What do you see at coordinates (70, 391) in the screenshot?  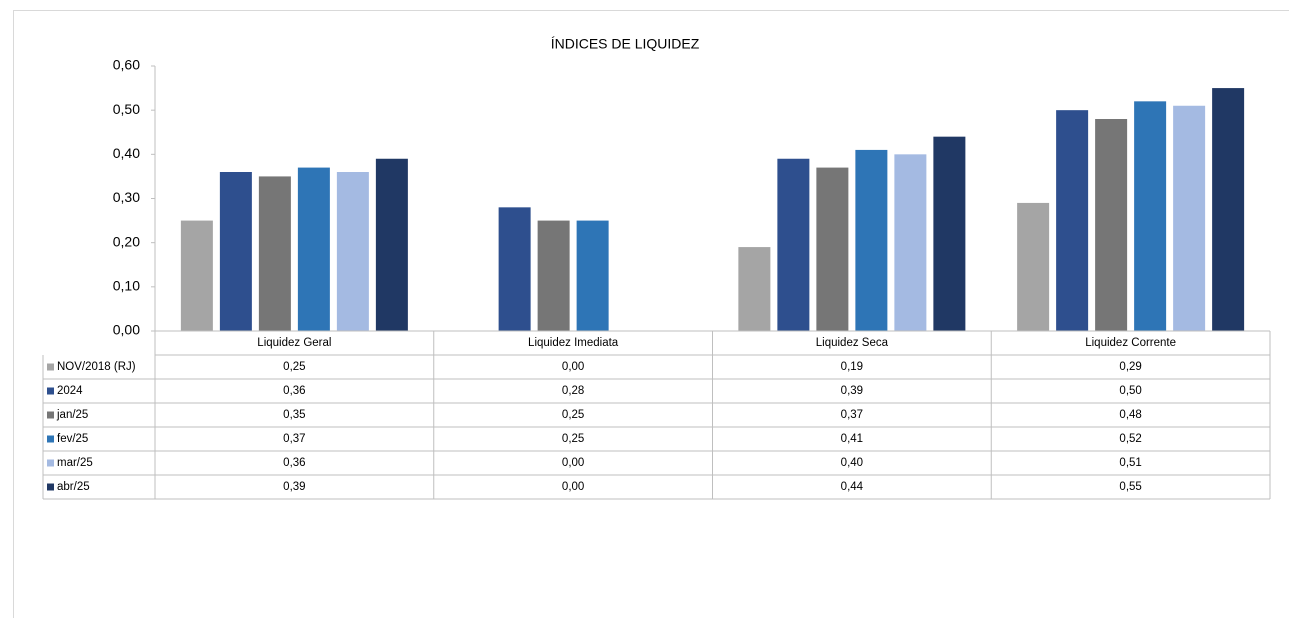 I see `legend-label: 2024` at bounding box center [70, 391].